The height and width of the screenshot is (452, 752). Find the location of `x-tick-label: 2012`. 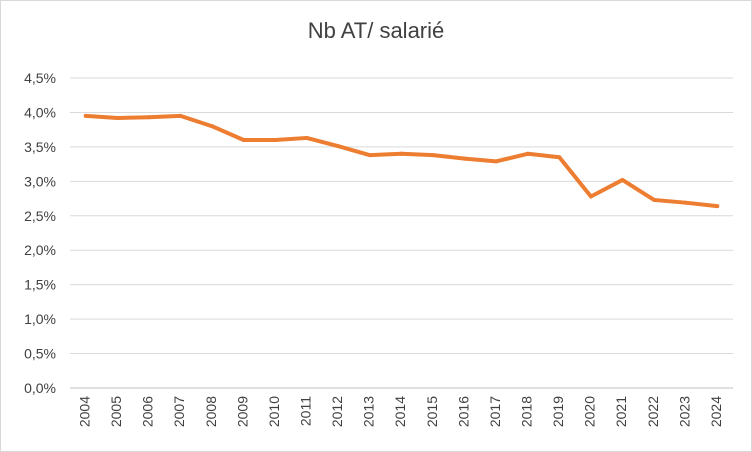

x-tick-label: 2012 is located at coordinates (337, 411).